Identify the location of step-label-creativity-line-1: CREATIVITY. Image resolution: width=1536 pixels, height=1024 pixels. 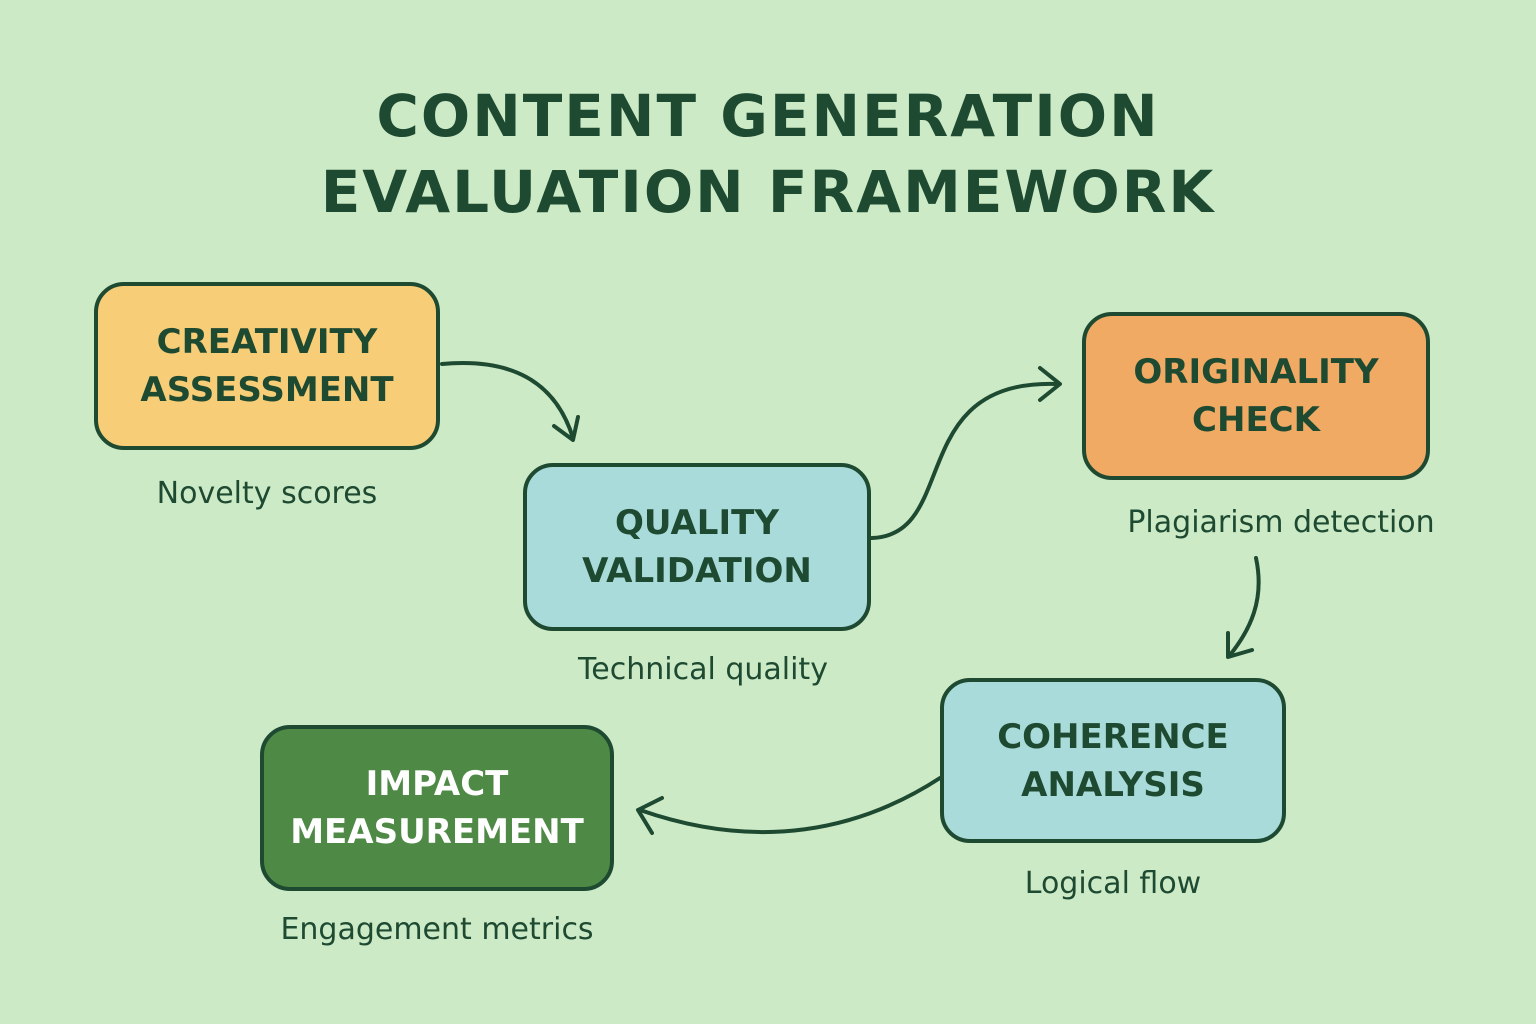
(267, 342).